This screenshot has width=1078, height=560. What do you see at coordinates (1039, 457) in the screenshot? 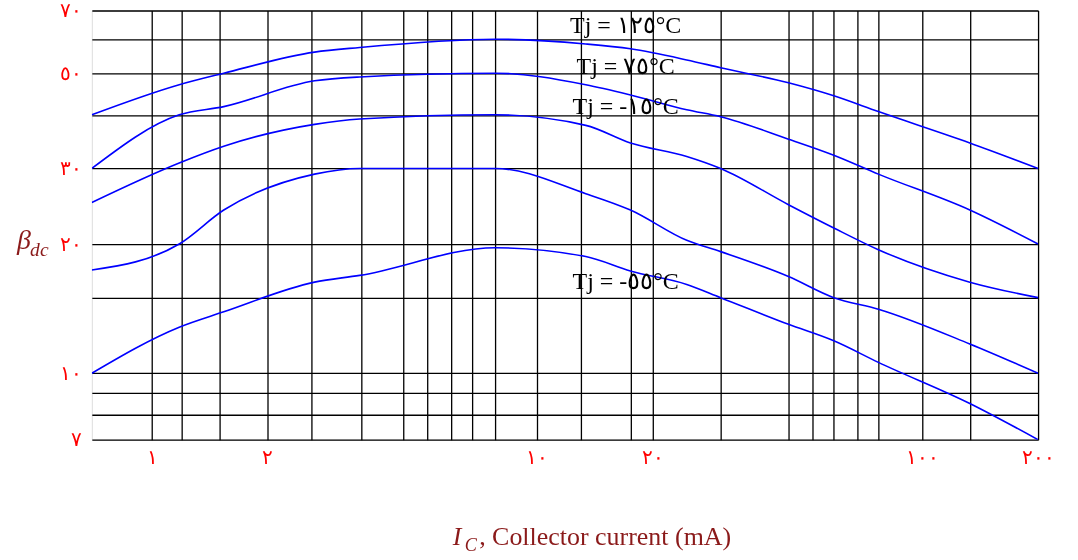
I see `x-tick-label: ٢٠٠` at bounding box center [1039, 457].